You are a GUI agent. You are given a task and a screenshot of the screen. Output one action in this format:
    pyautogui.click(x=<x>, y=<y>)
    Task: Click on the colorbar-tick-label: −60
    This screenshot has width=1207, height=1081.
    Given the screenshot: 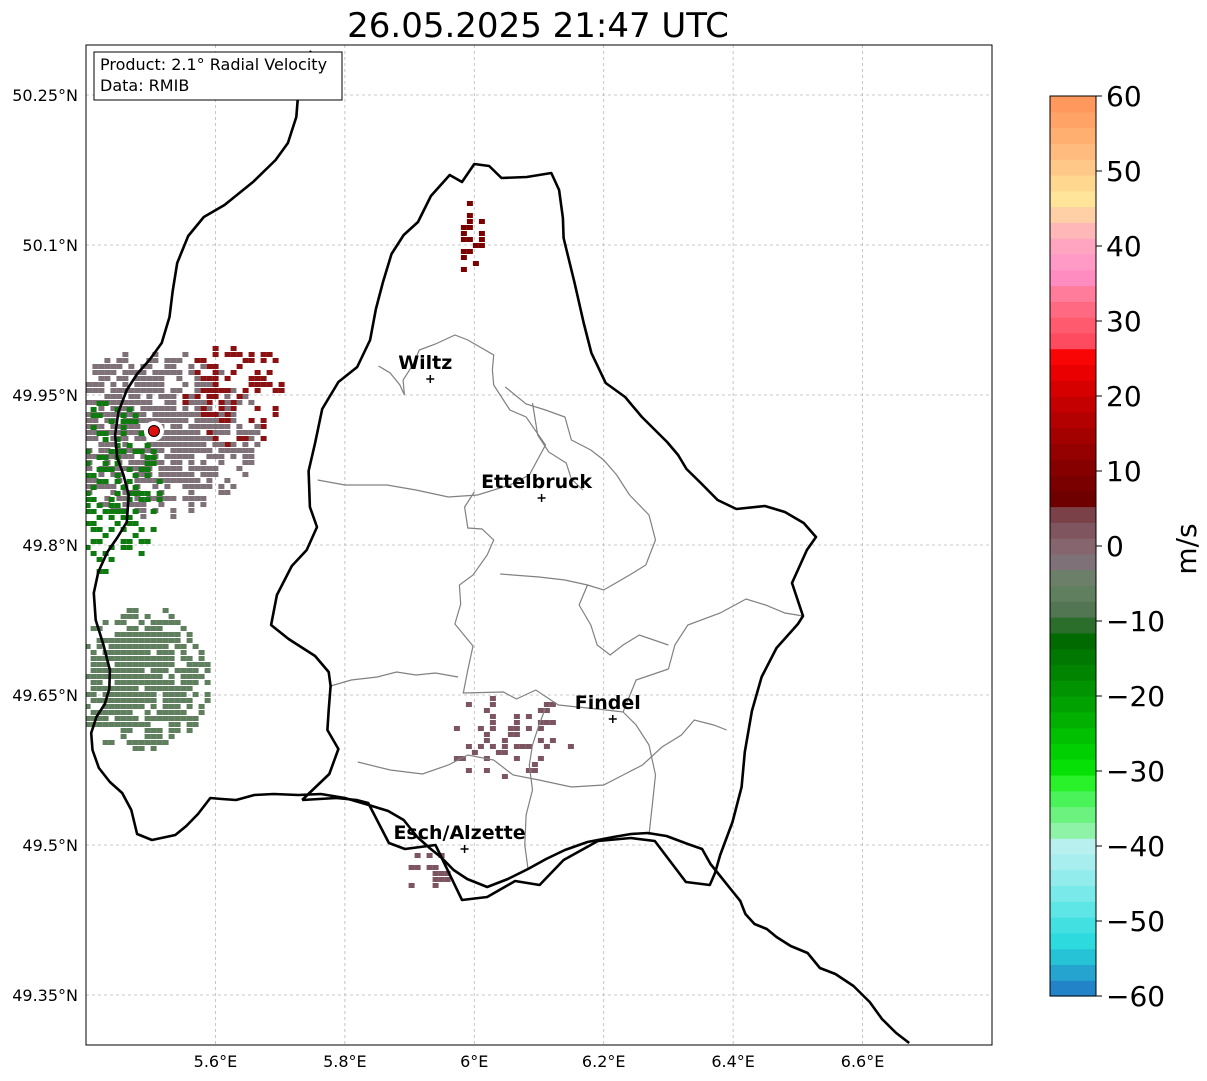 What is the action you would take?
    pyautogui.click(x=1135, y=996)
    